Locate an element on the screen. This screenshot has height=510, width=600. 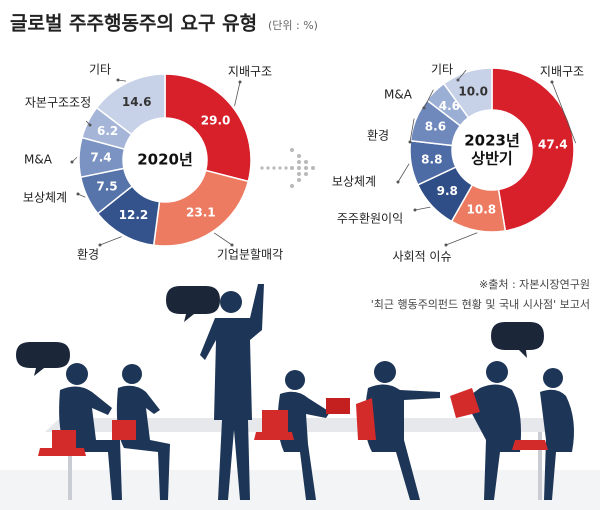
unit: (단위 : %) is located at coordinates (293, 25).